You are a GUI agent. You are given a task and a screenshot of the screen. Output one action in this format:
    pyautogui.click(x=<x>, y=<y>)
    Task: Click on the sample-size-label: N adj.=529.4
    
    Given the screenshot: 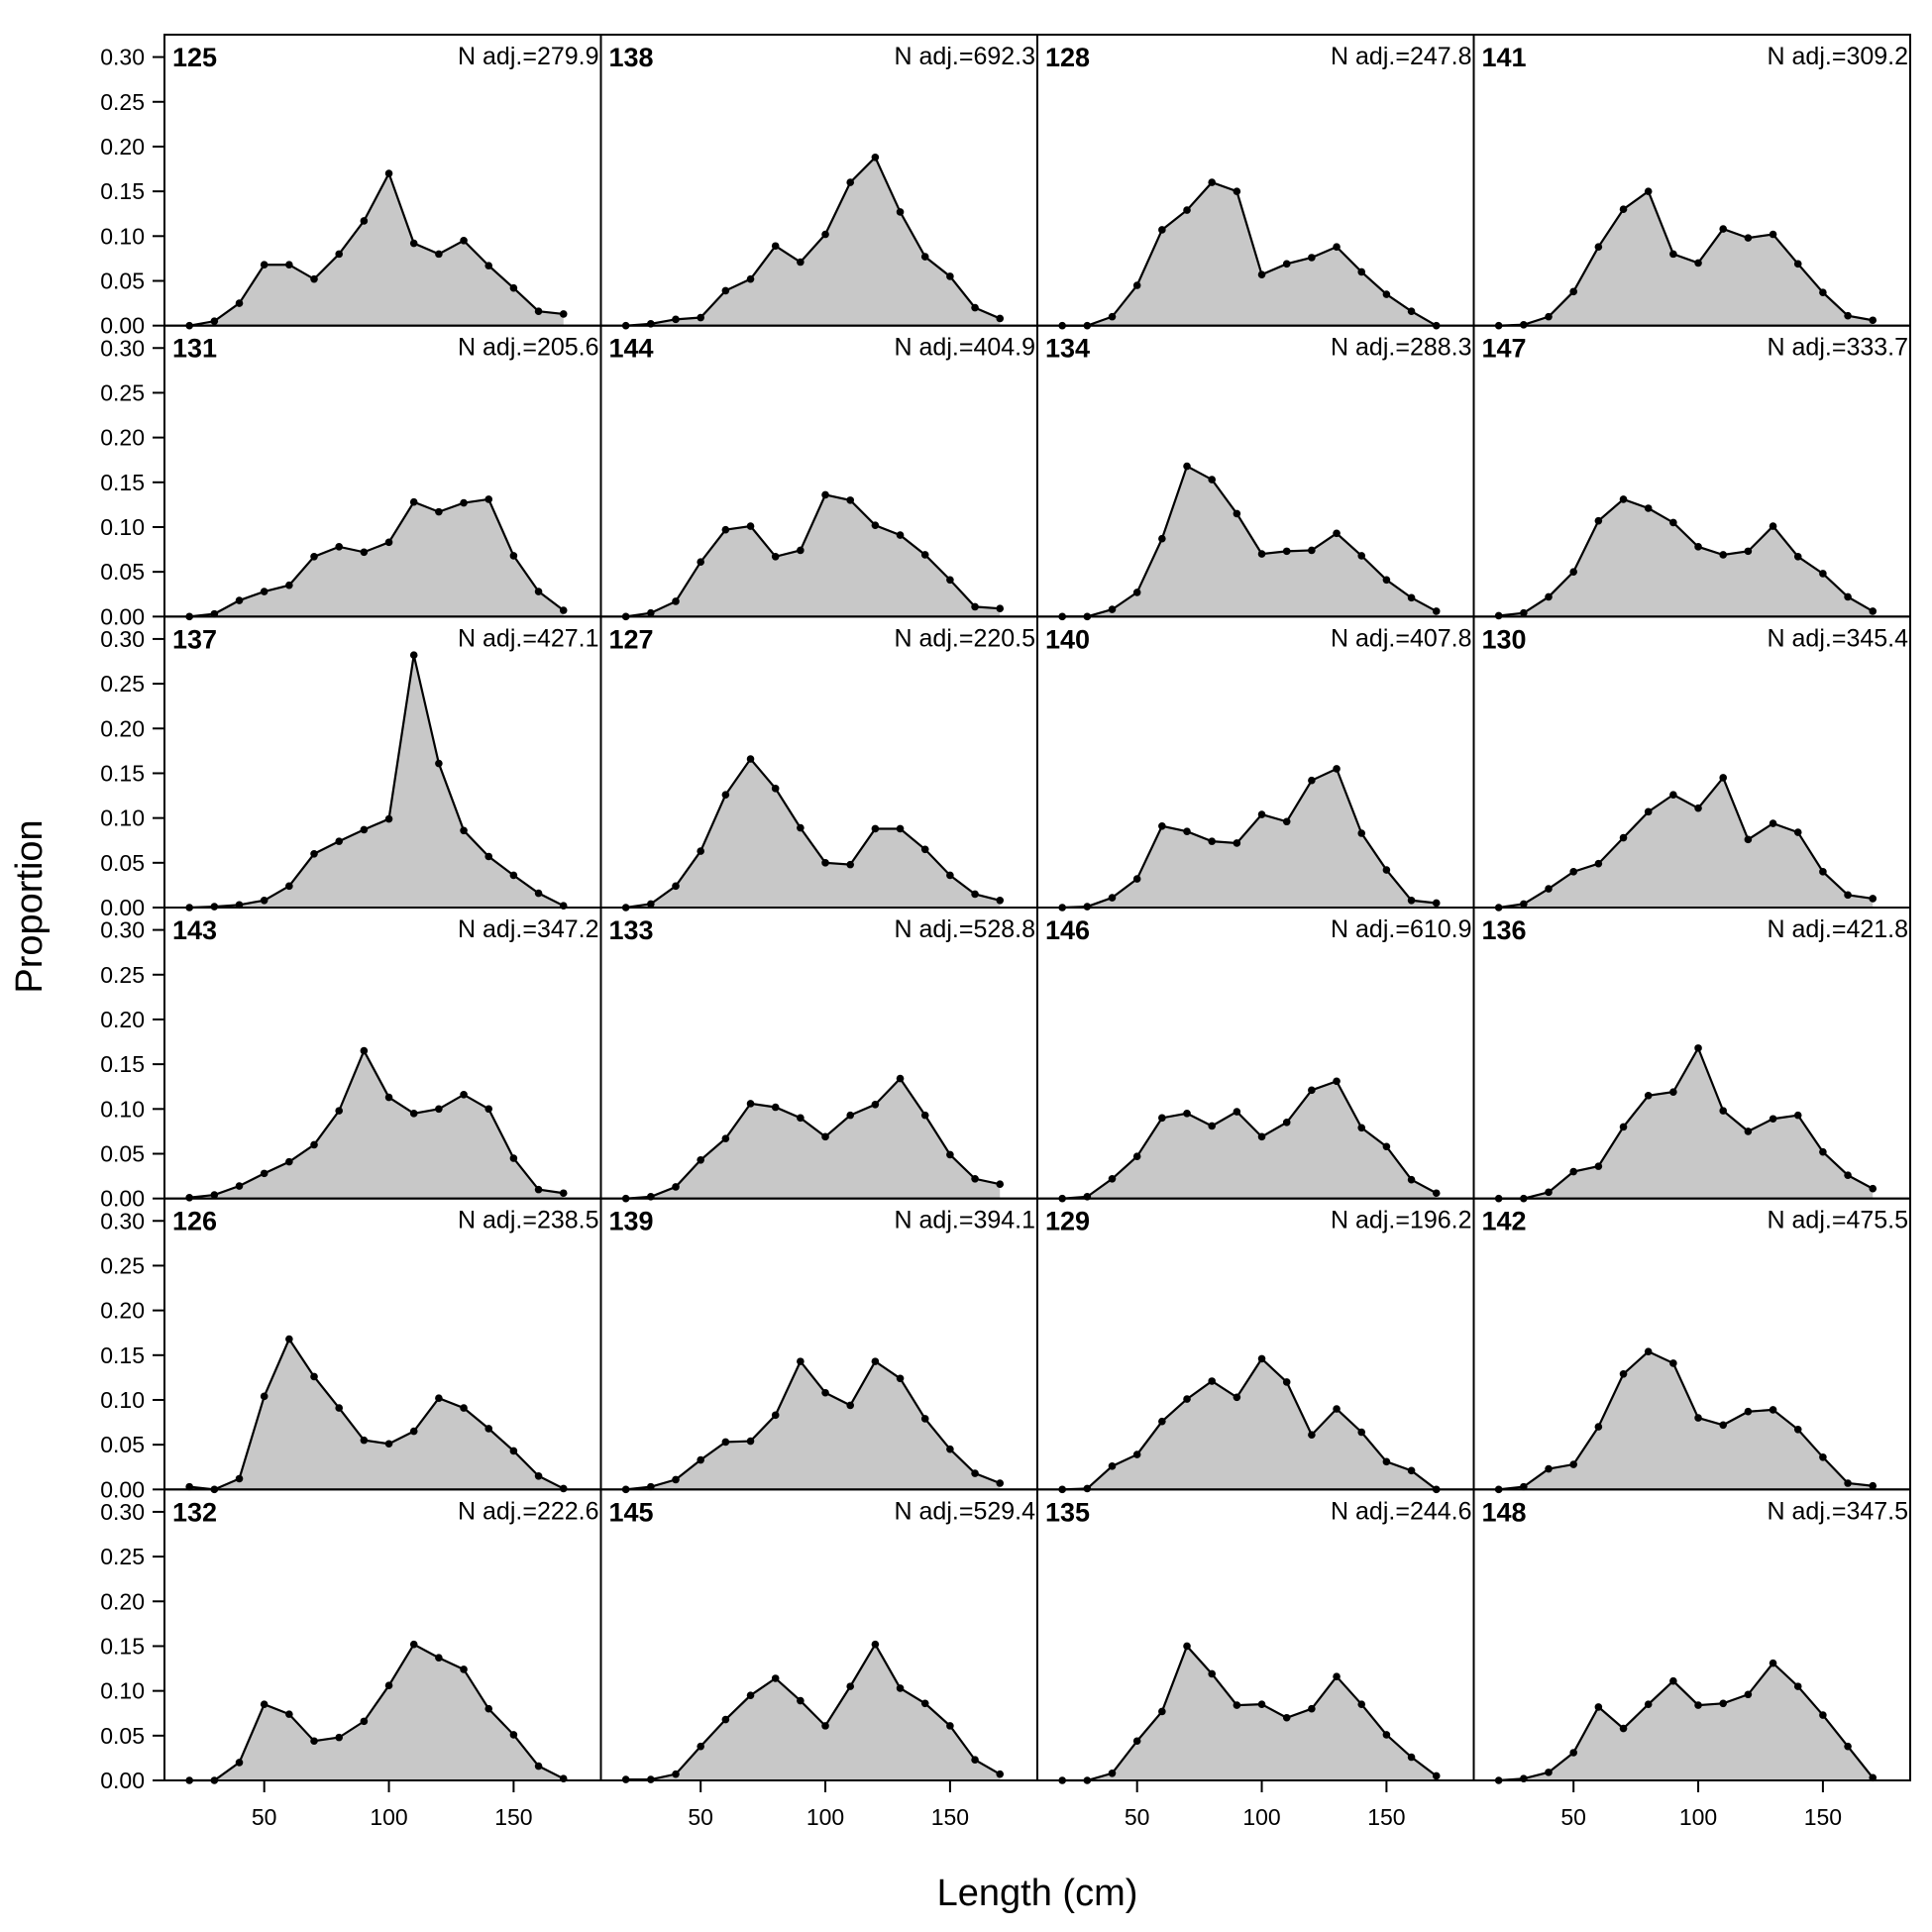 What is the action you would take?
    pyautogui.click(x=965, y=1511)
    